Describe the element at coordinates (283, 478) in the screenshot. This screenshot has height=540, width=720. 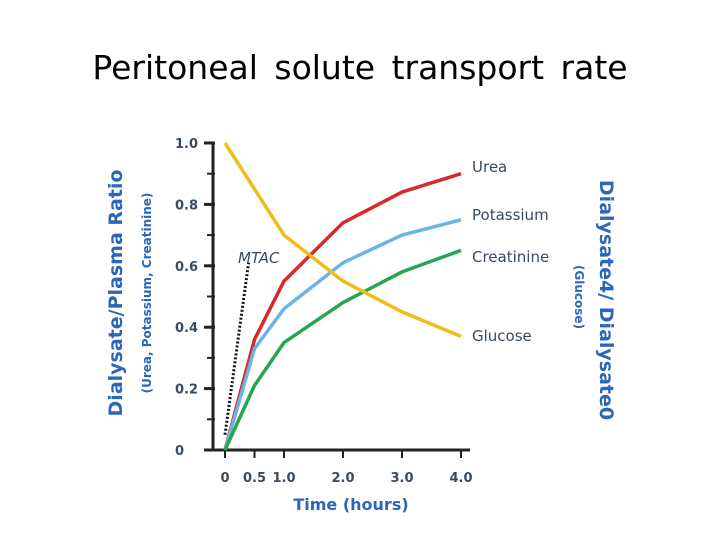
I see `x-tick-label: 1.0` at that location.